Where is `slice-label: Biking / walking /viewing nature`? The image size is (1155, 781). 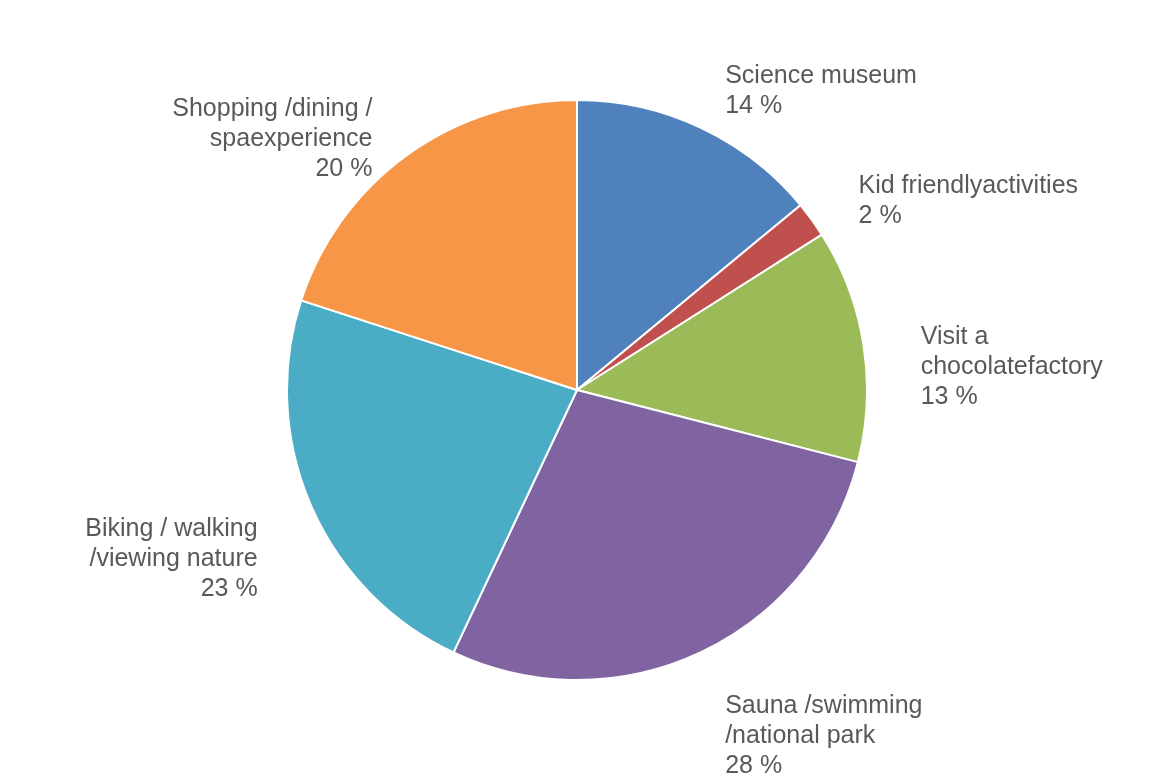 slice-label: Biking / walking /viewing nature is located at coordinates (171, 542).